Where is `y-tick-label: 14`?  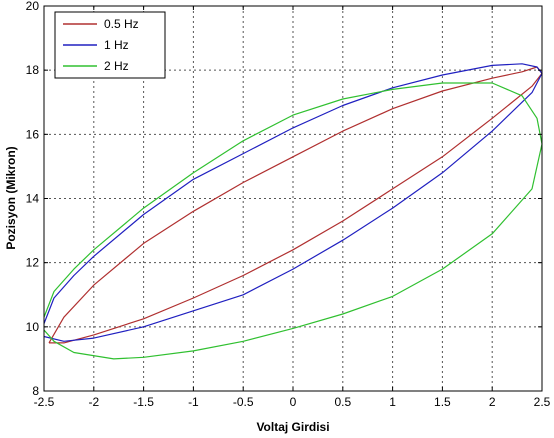 y-tick-label: 14 is located at coordinates (33, 199).